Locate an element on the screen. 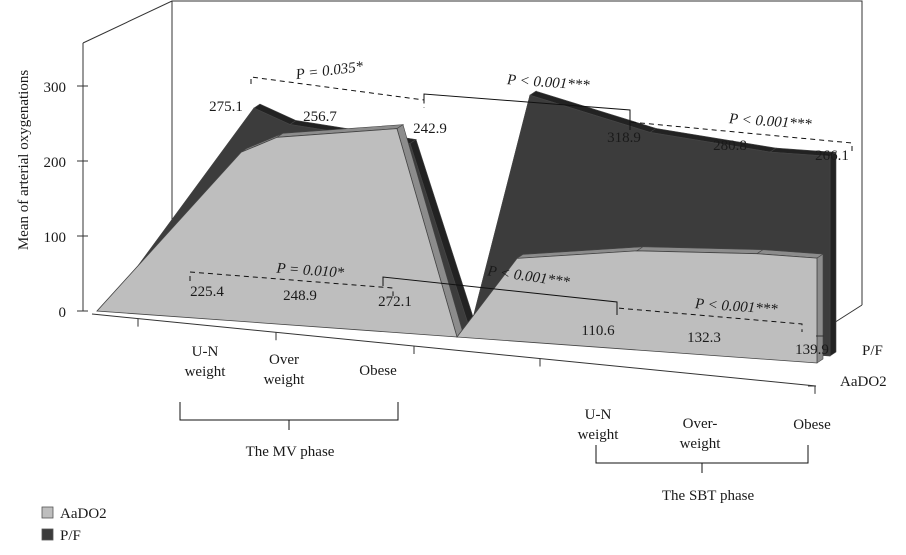  legend-label: AaDO2 is located at coordinates (83, 514).